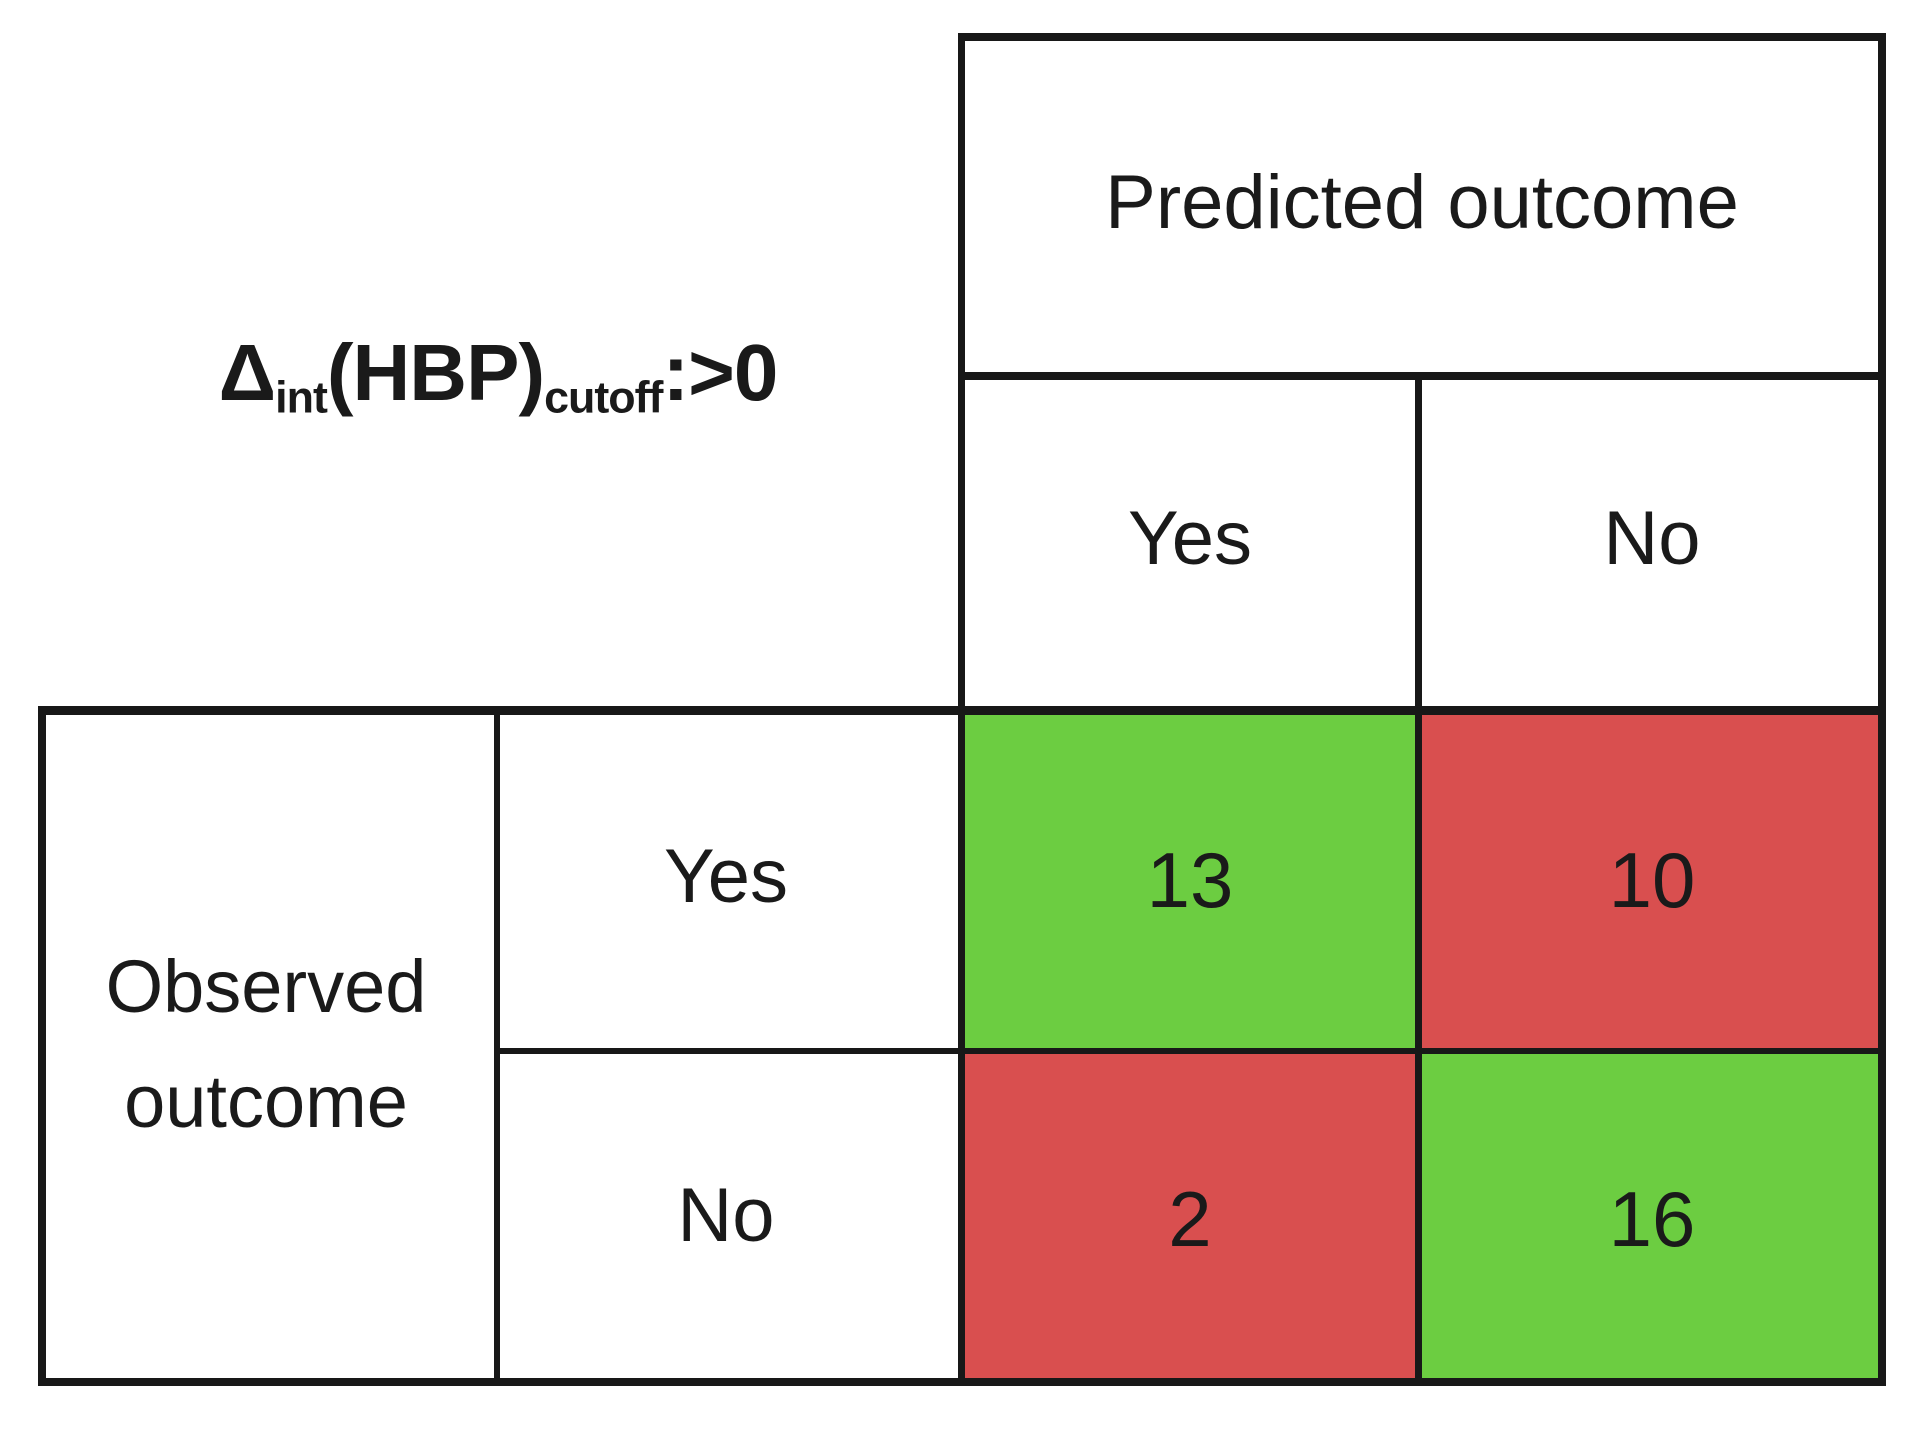 The width and height of the screenshot is (1920, 1432). Describe the element at coordinates (497, 1046) in the screenshot. I see `observed-divider-line` at that location.